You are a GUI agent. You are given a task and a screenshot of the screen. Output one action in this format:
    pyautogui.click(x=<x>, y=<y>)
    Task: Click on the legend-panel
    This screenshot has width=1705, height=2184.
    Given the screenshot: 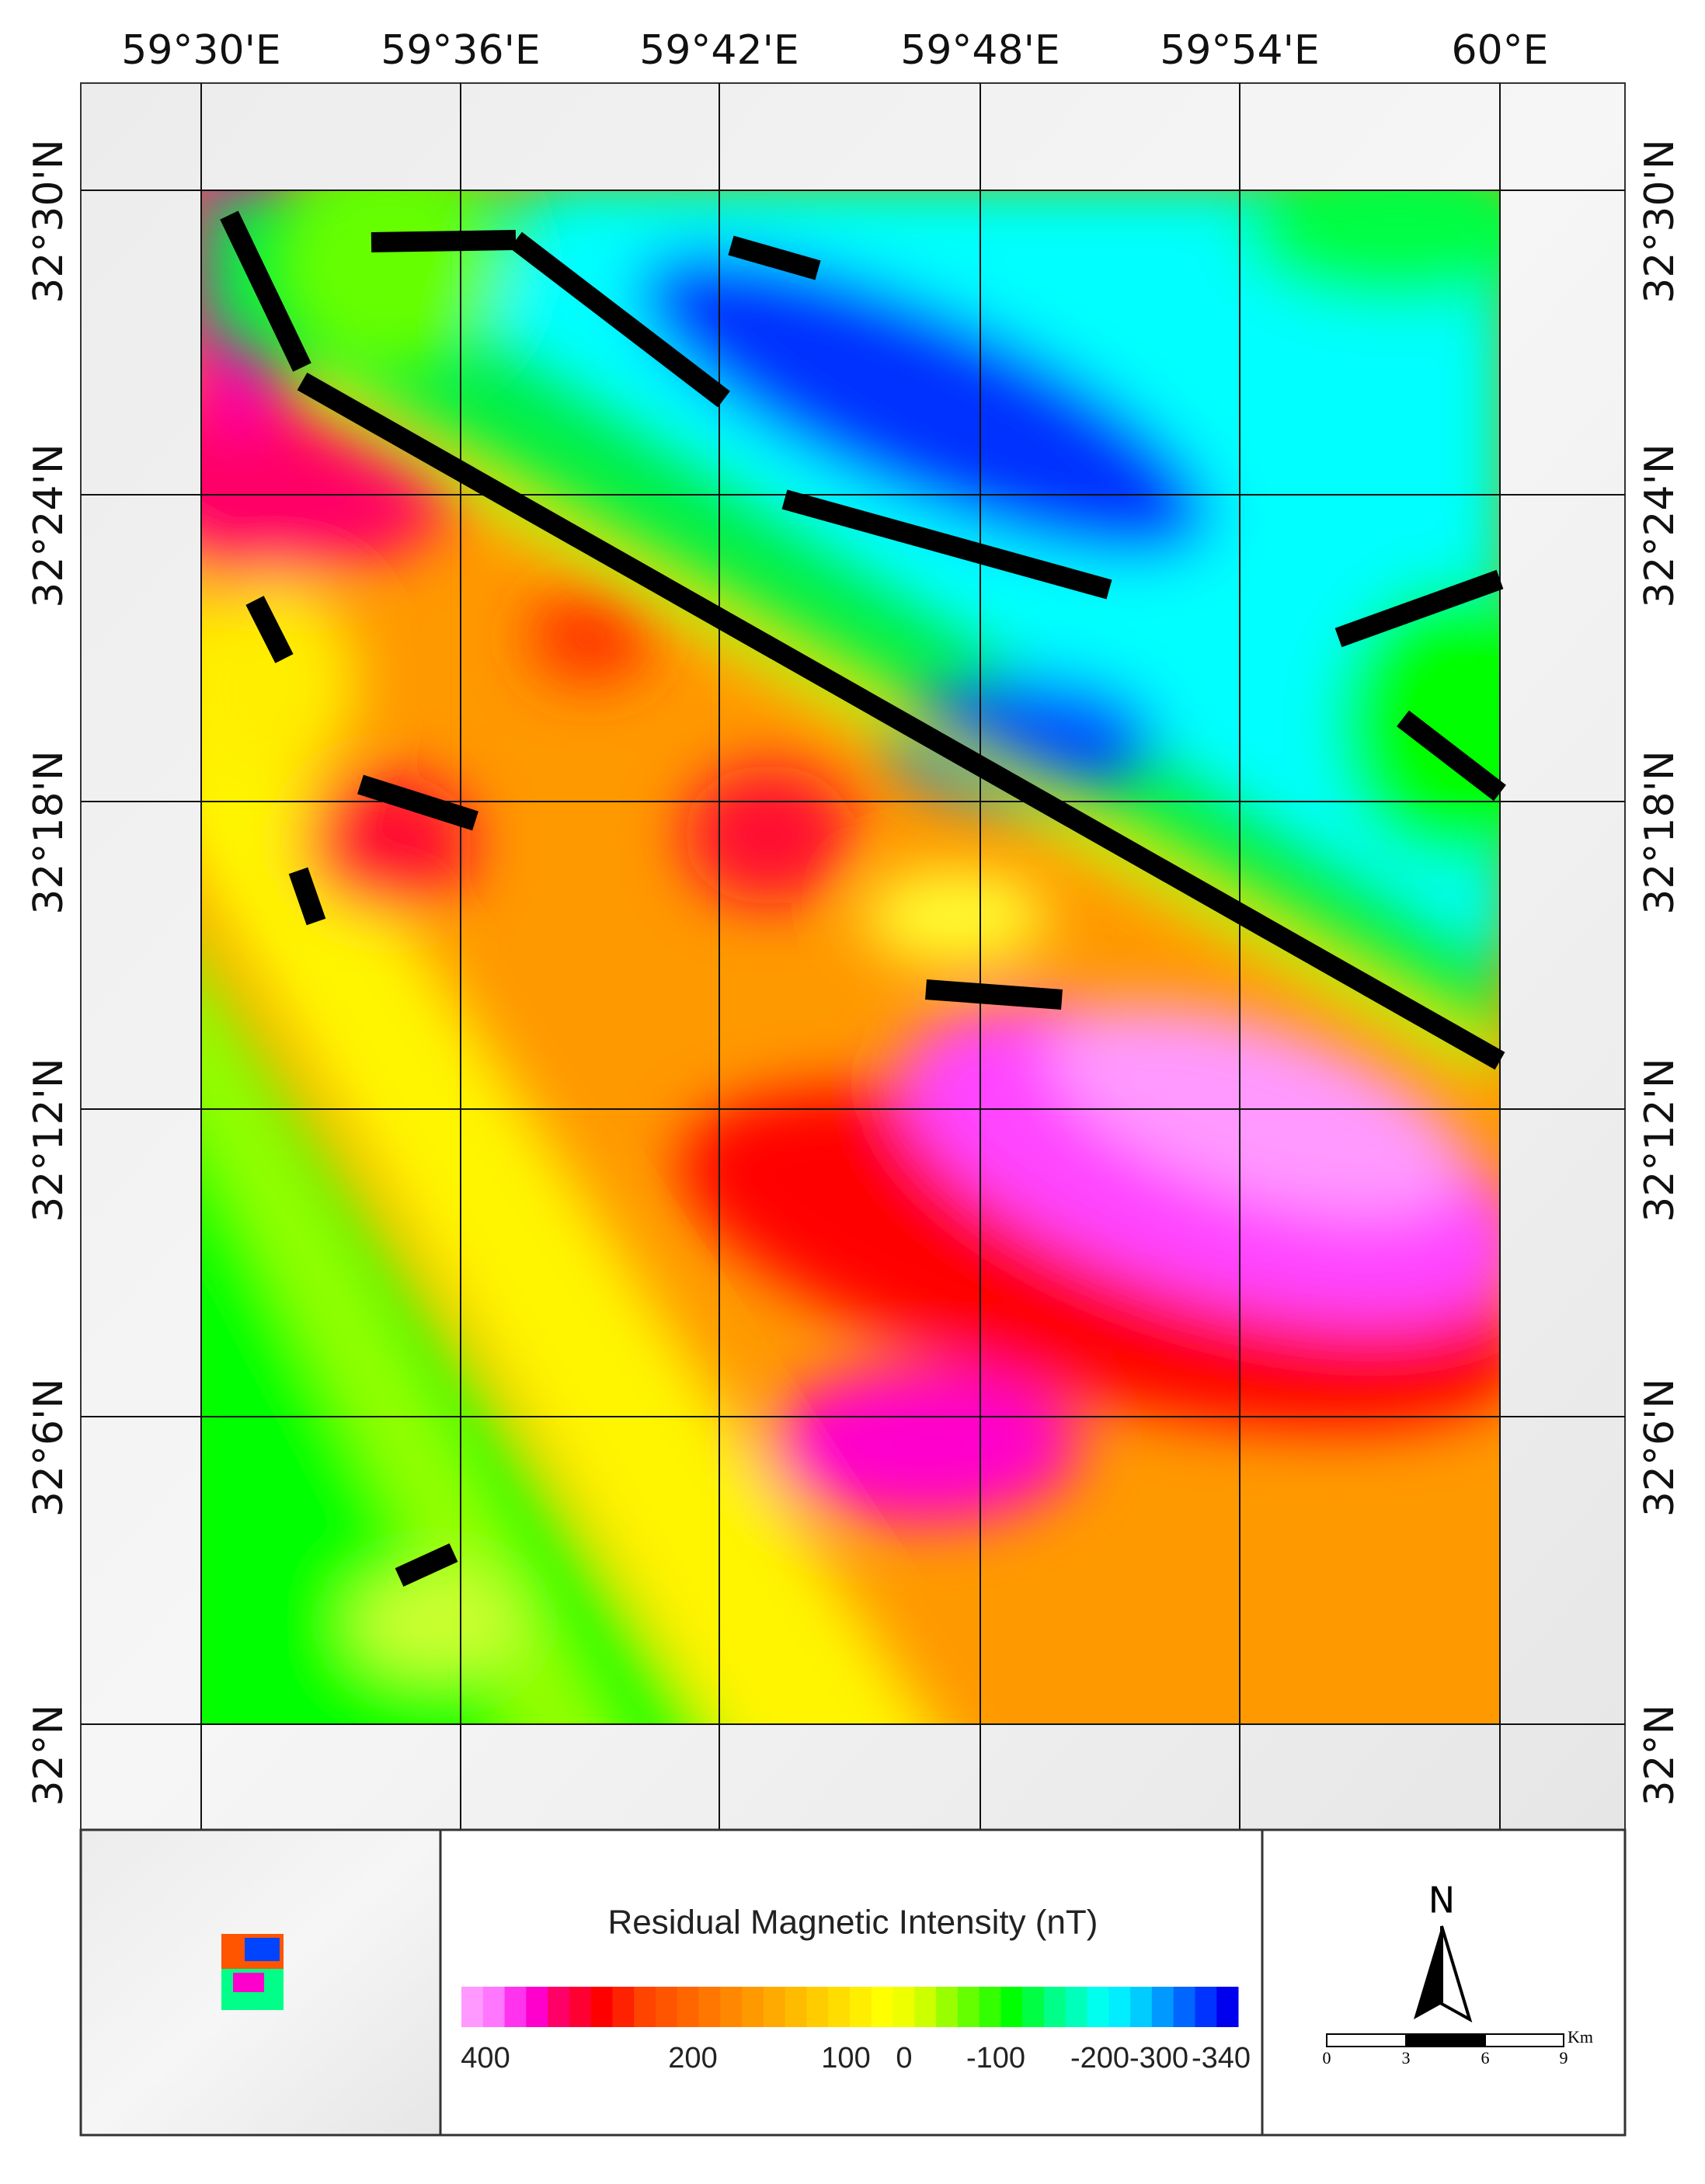 What is the action you would take?
    pyautogui.click(x=851, y=1982)
    